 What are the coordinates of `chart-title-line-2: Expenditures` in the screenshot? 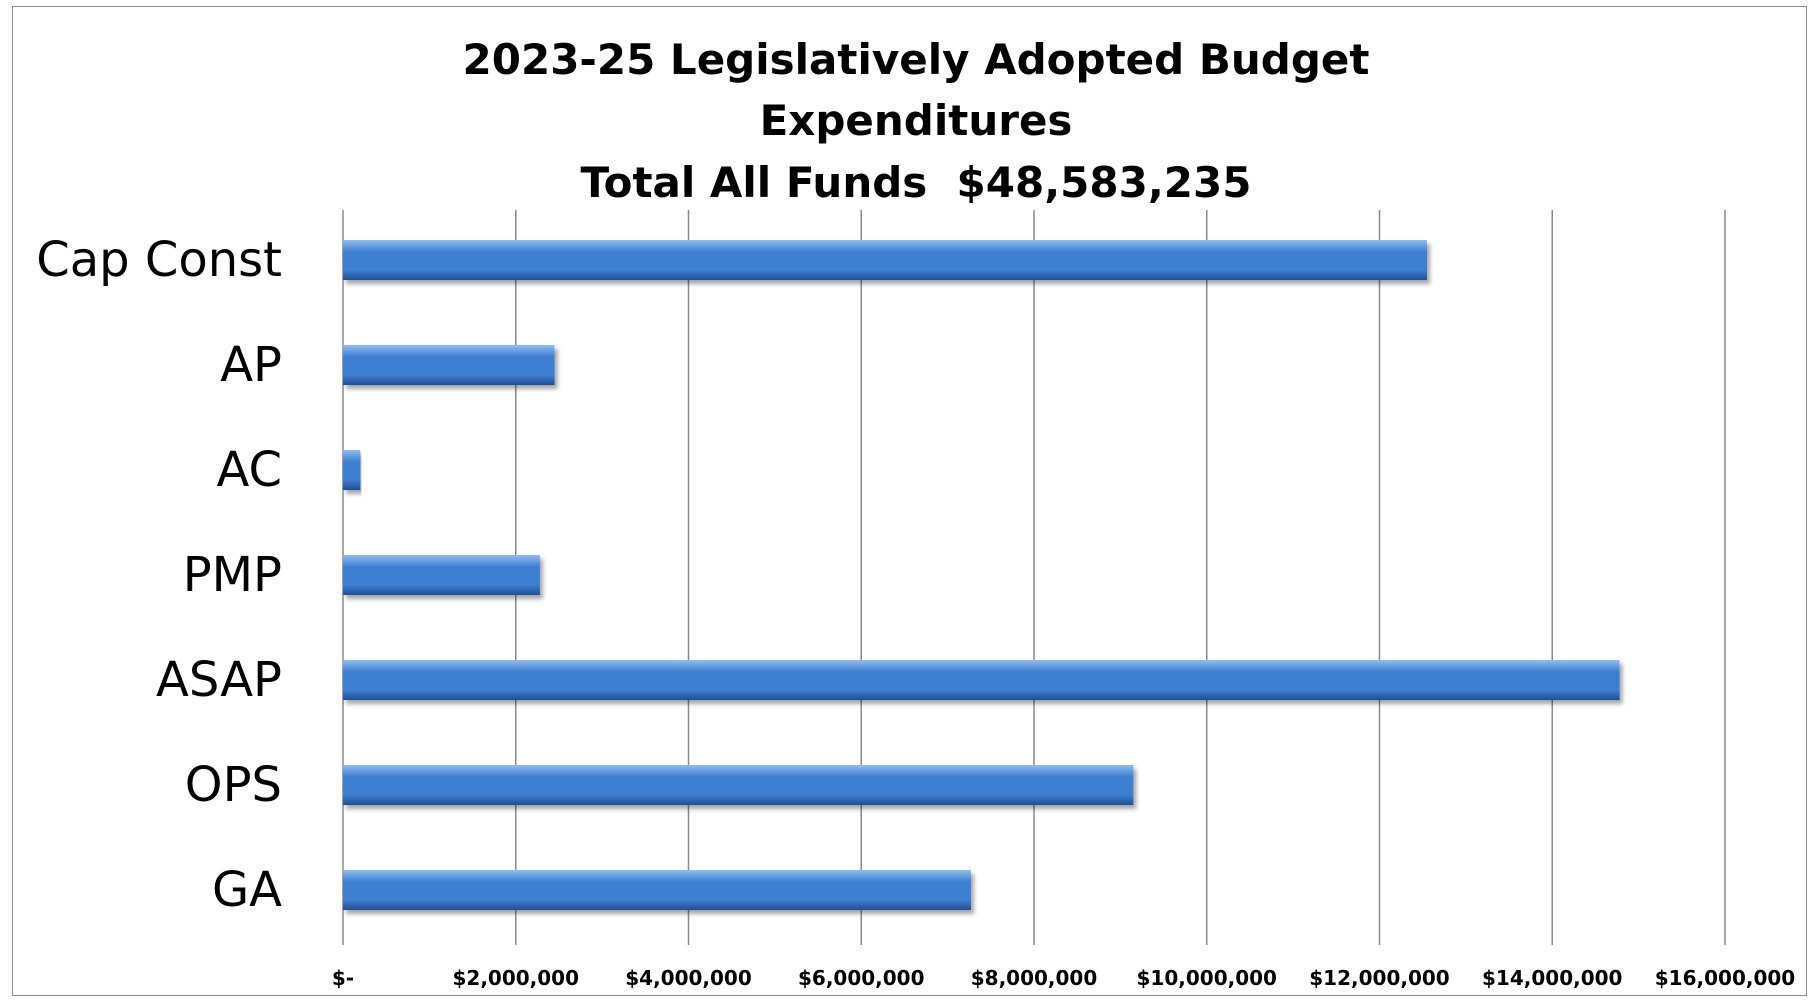 It's located at (916, 120).